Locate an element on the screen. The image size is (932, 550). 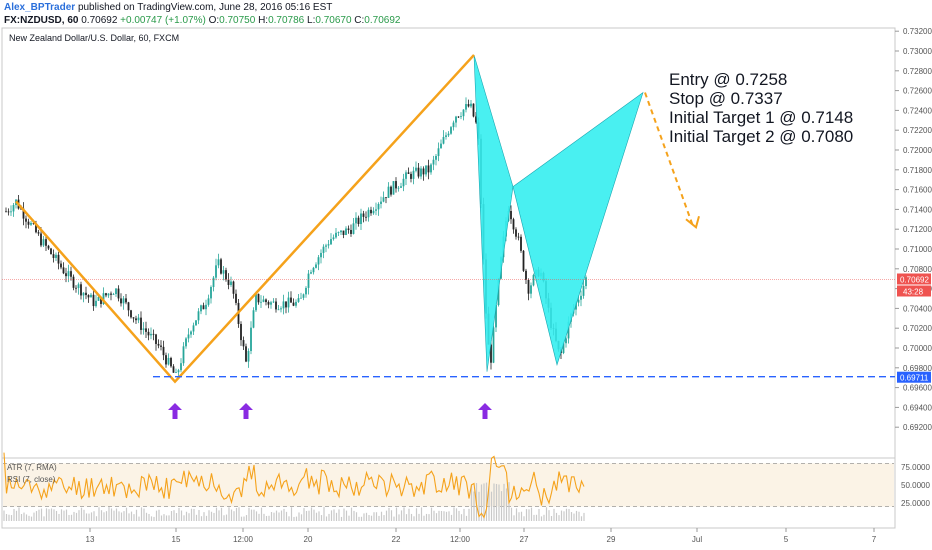
x-tick-label: 22 is located at coordinates (396, 539).